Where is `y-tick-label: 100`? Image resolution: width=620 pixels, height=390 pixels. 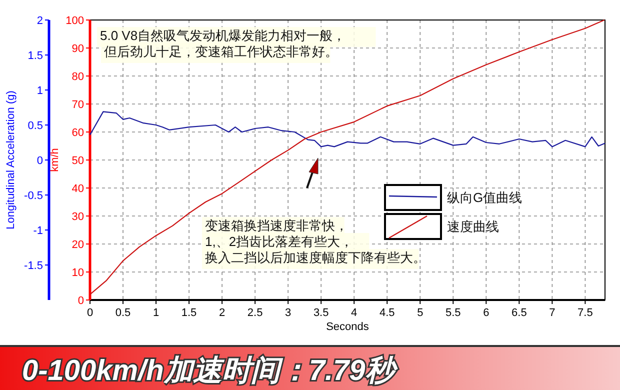 y-tick-label: 100 is located at coordinates (75, 21).